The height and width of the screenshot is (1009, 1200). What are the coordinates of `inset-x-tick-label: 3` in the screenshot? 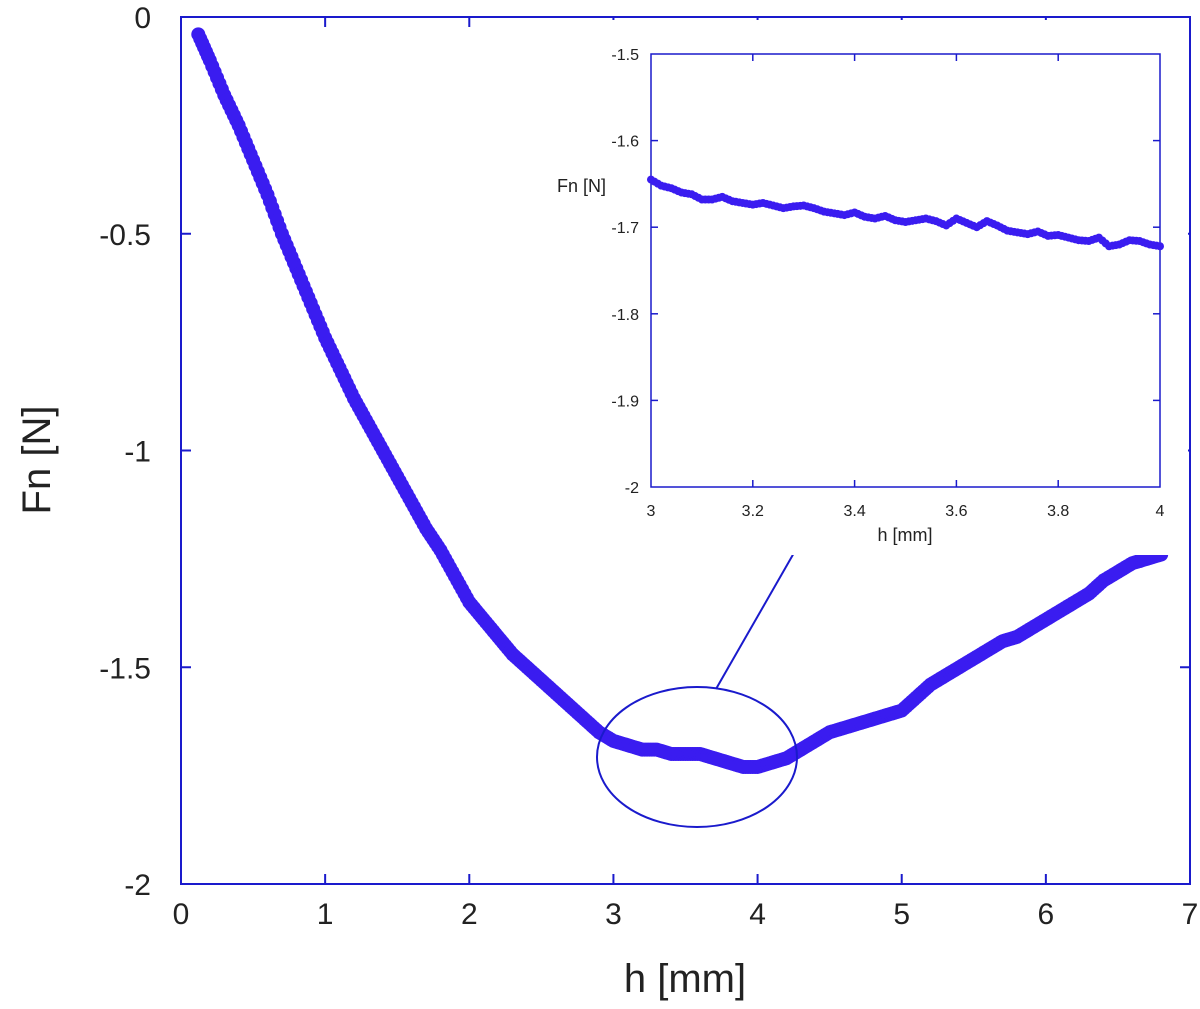 It's located at (651, 511).